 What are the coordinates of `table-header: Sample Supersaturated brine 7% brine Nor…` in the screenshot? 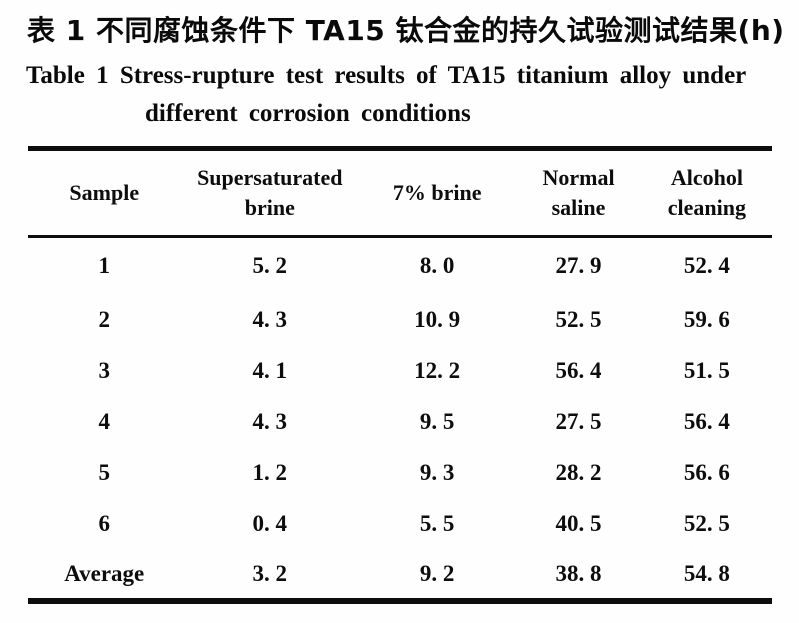 It's located at (400, 193).